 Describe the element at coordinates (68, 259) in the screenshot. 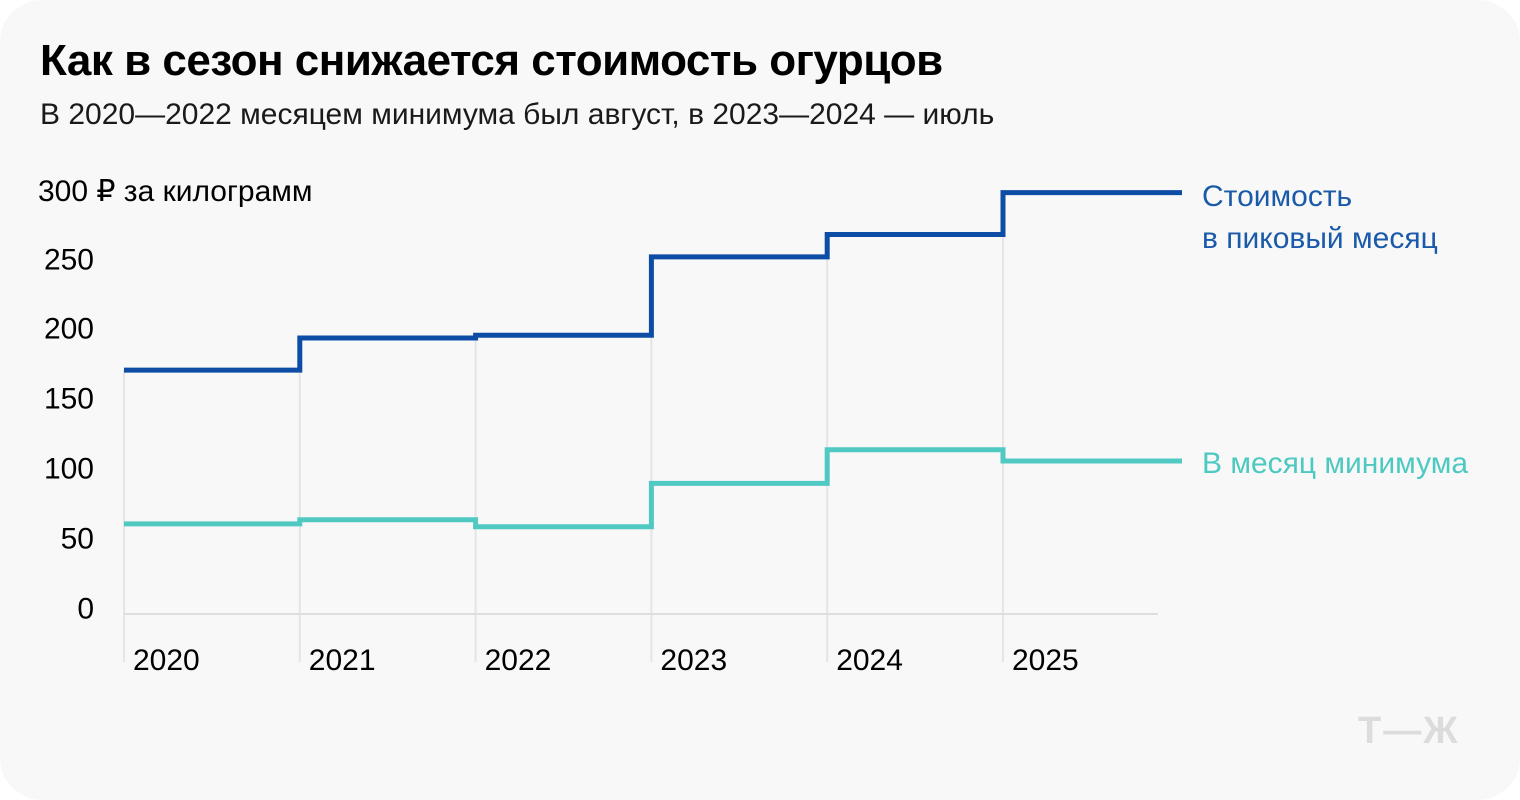

I see `y-tick-label: 250` at that location.